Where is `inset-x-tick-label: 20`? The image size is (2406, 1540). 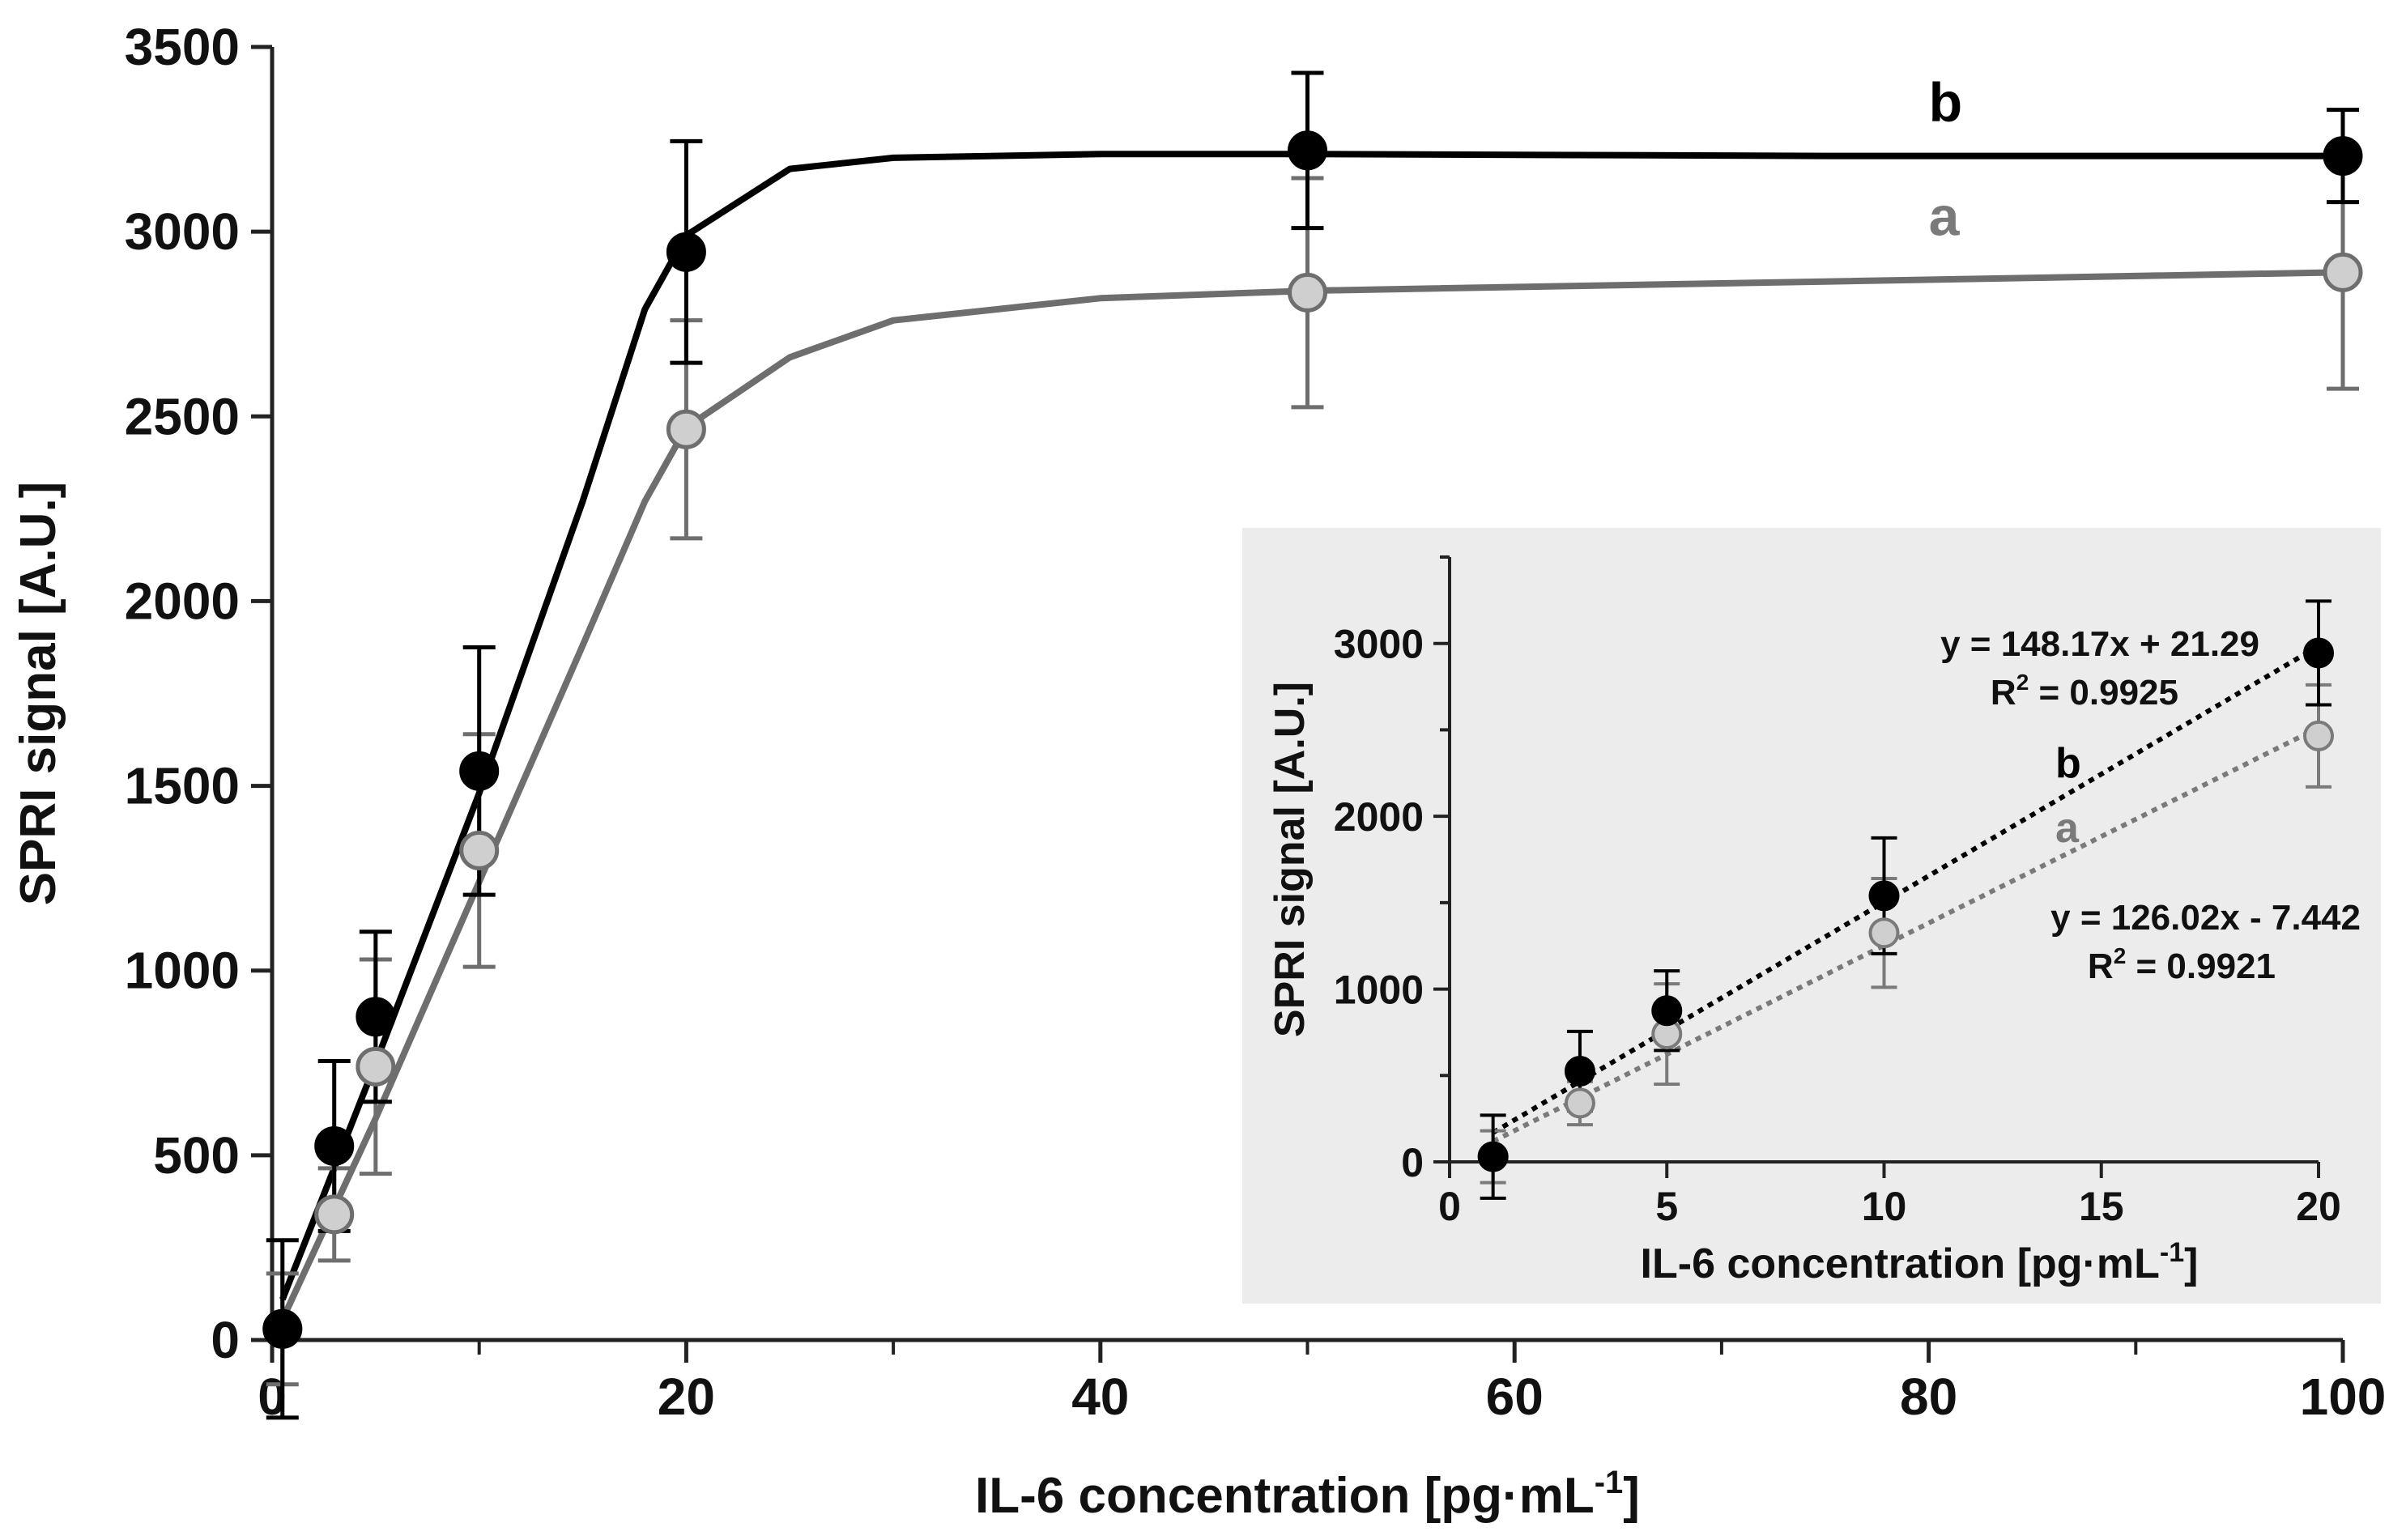 inset-x-tick-label: 20 is located at coordinates (2318, 1206).